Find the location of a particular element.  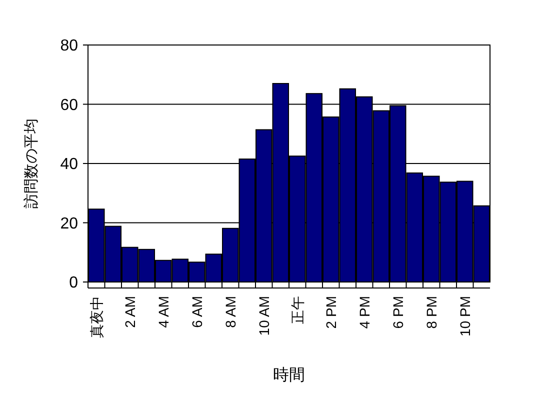

y-tick-label: 20 is located at coordinates (69, 223).